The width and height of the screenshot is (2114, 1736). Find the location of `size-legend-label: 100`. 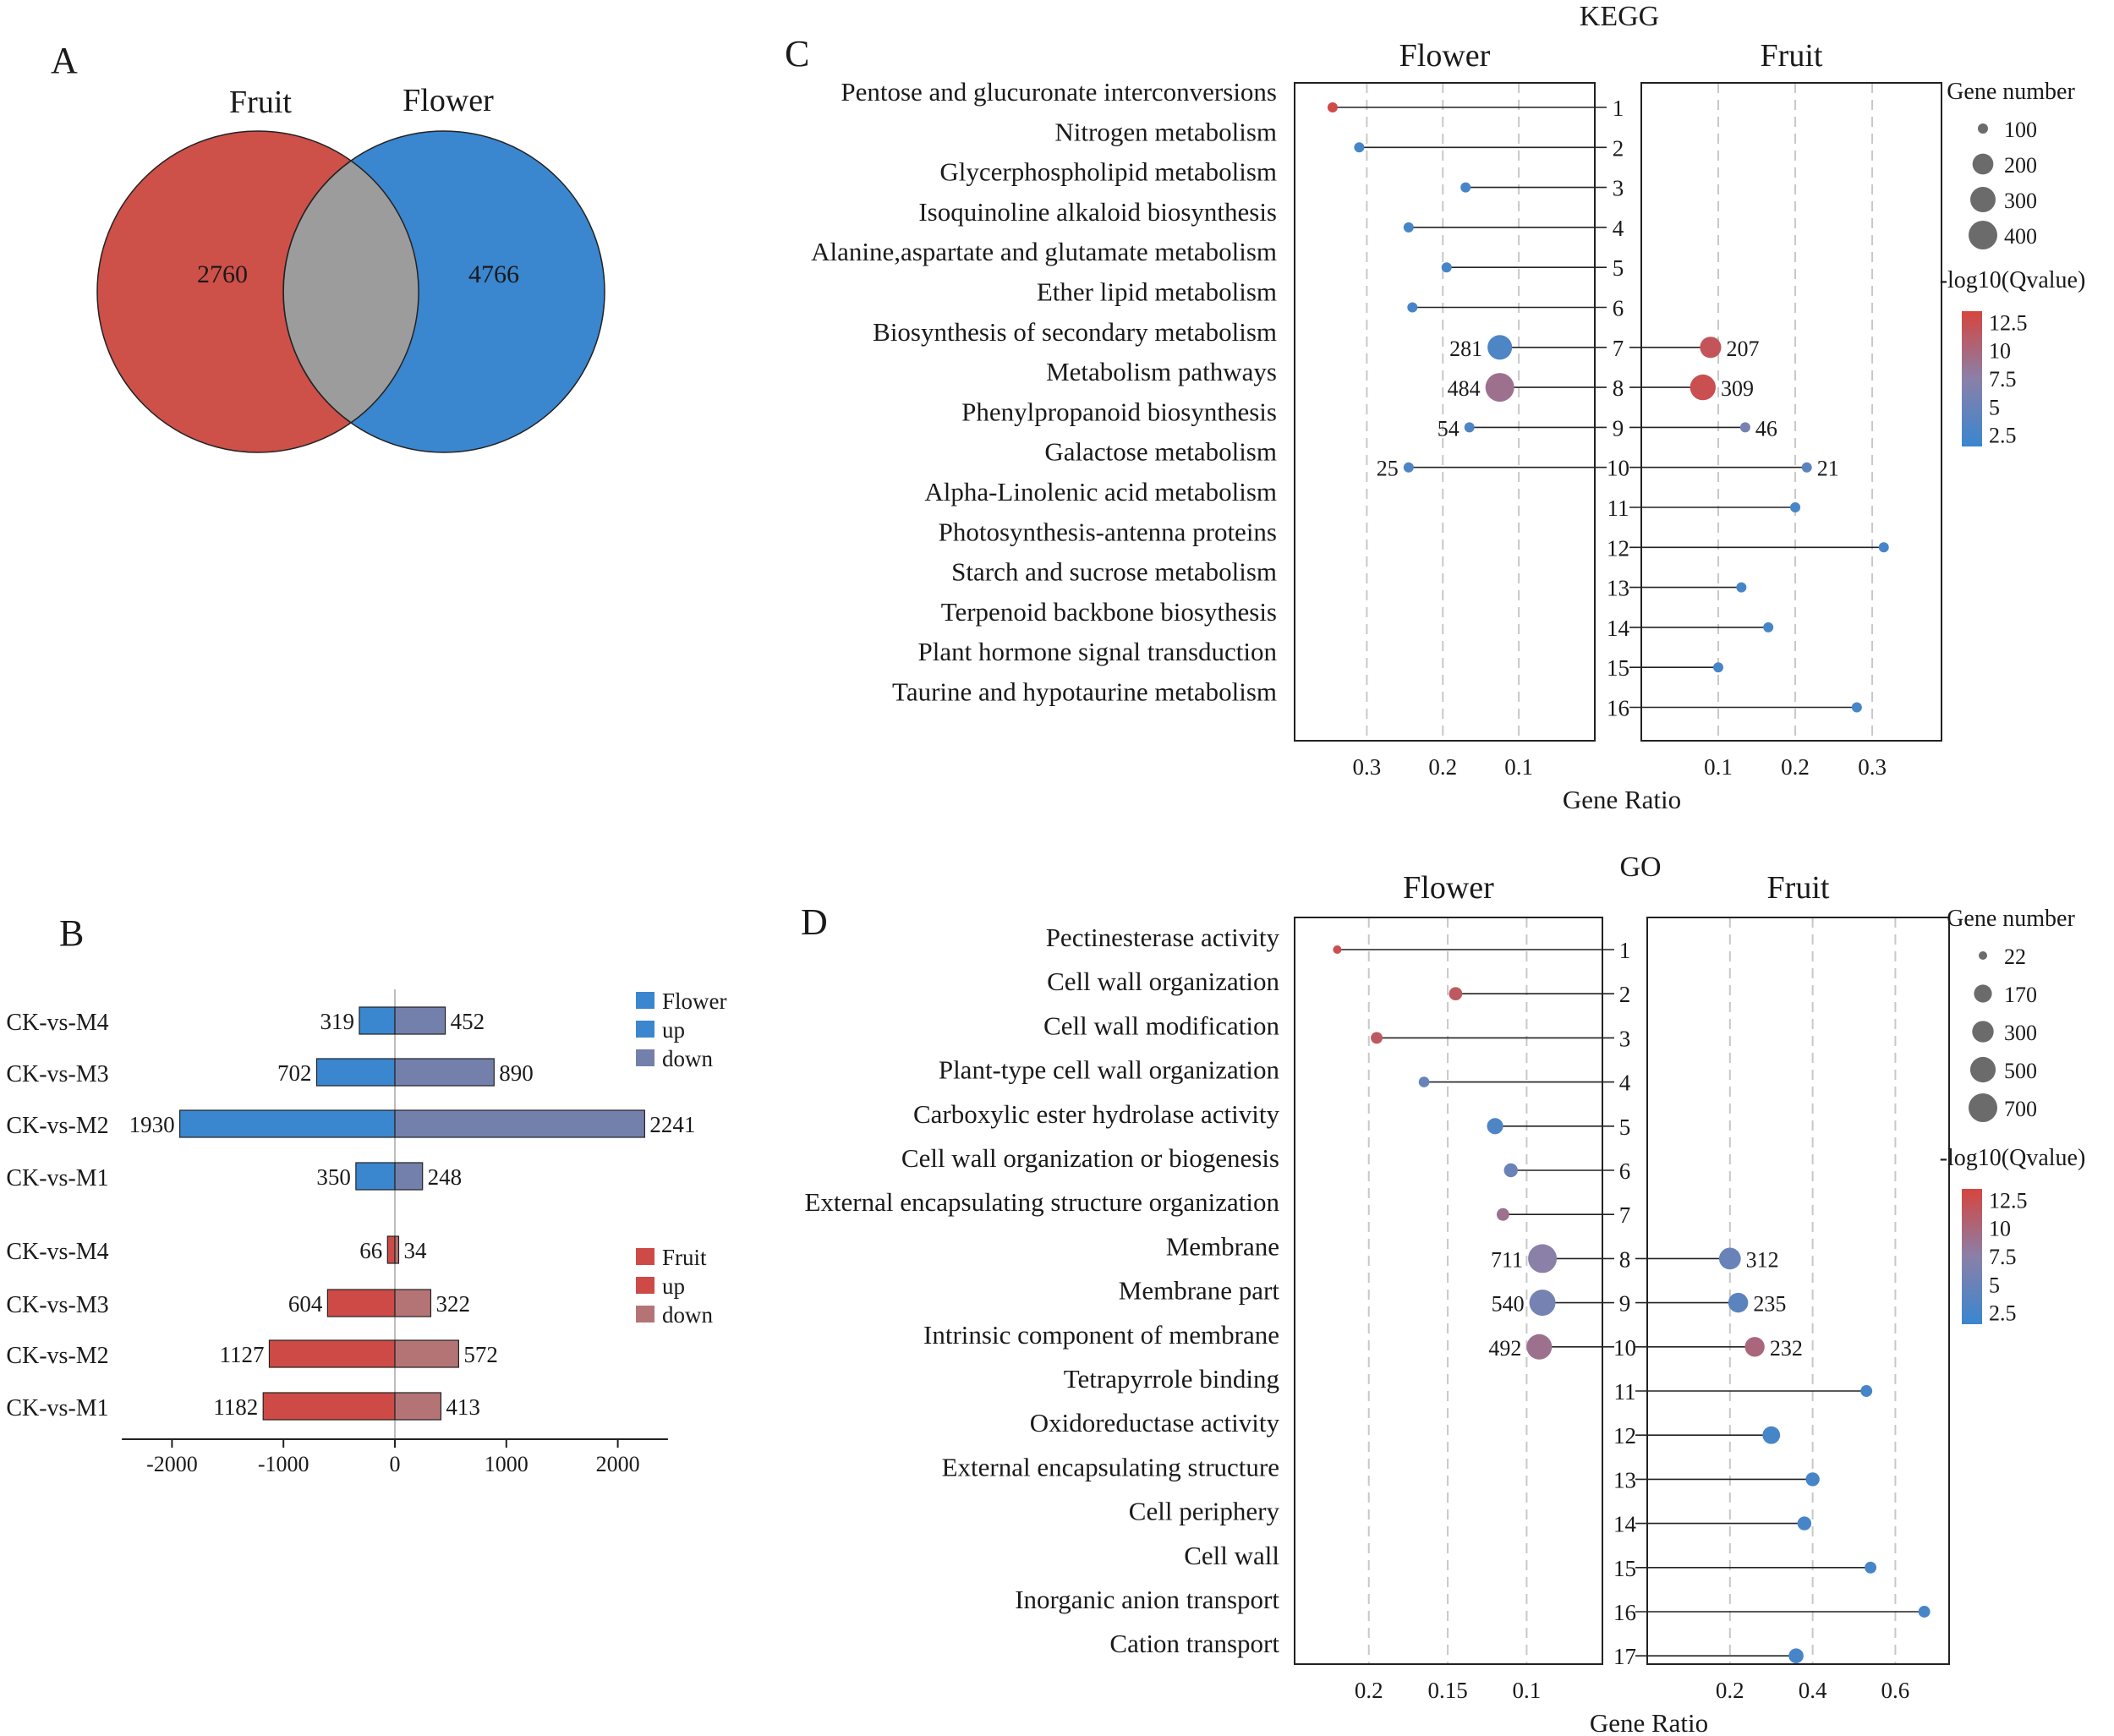

size-legend-label: 100 is located at coordinates (2020, 130).